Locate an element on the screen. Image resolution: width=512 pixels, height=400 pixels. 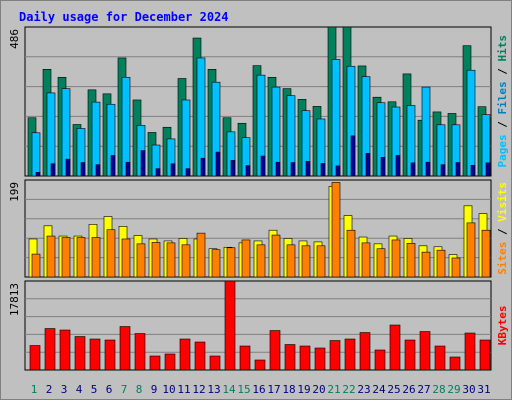
day-label-1: 1 is located at coordinates (34, 389).